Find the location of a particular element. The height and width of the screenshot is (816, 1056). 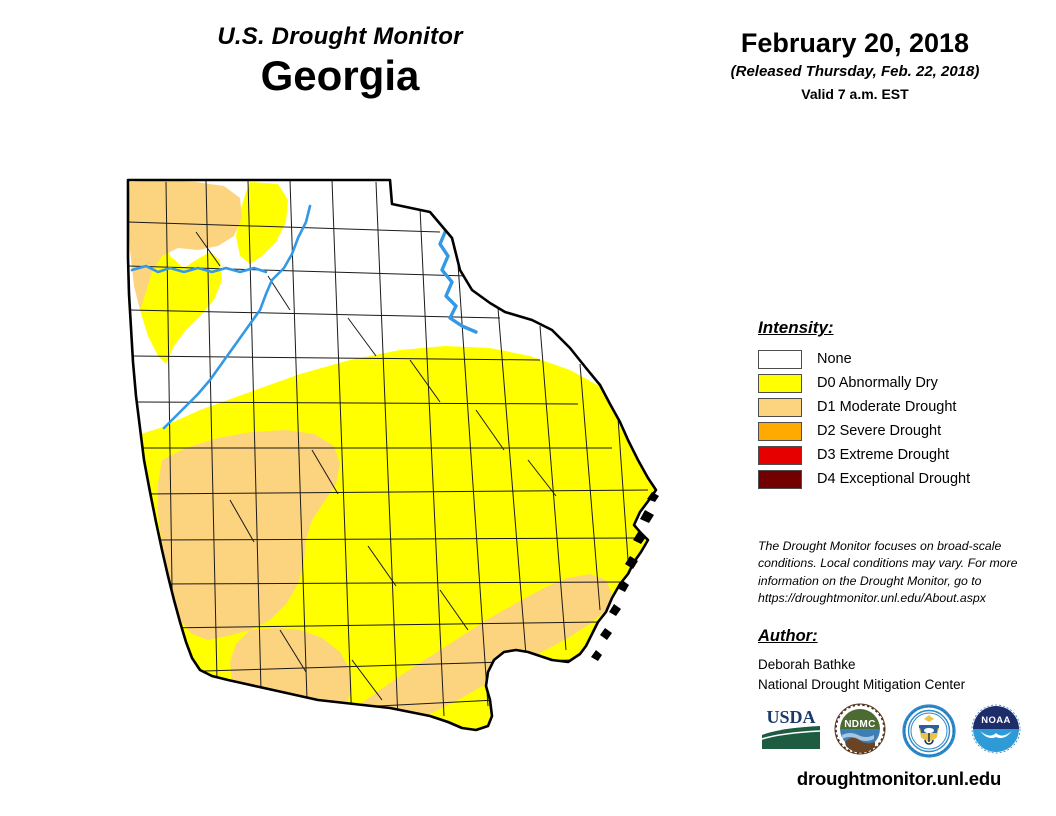

legend-swatch-d1 is located at coordinates (780, 407).